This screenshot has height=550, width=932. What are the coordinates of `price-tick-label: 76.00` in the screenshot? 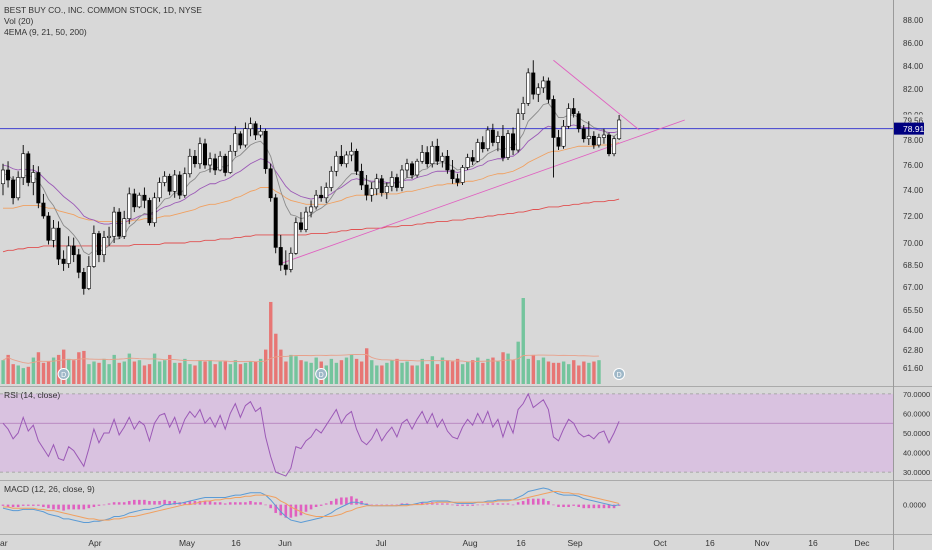 It's located at (913, 165).